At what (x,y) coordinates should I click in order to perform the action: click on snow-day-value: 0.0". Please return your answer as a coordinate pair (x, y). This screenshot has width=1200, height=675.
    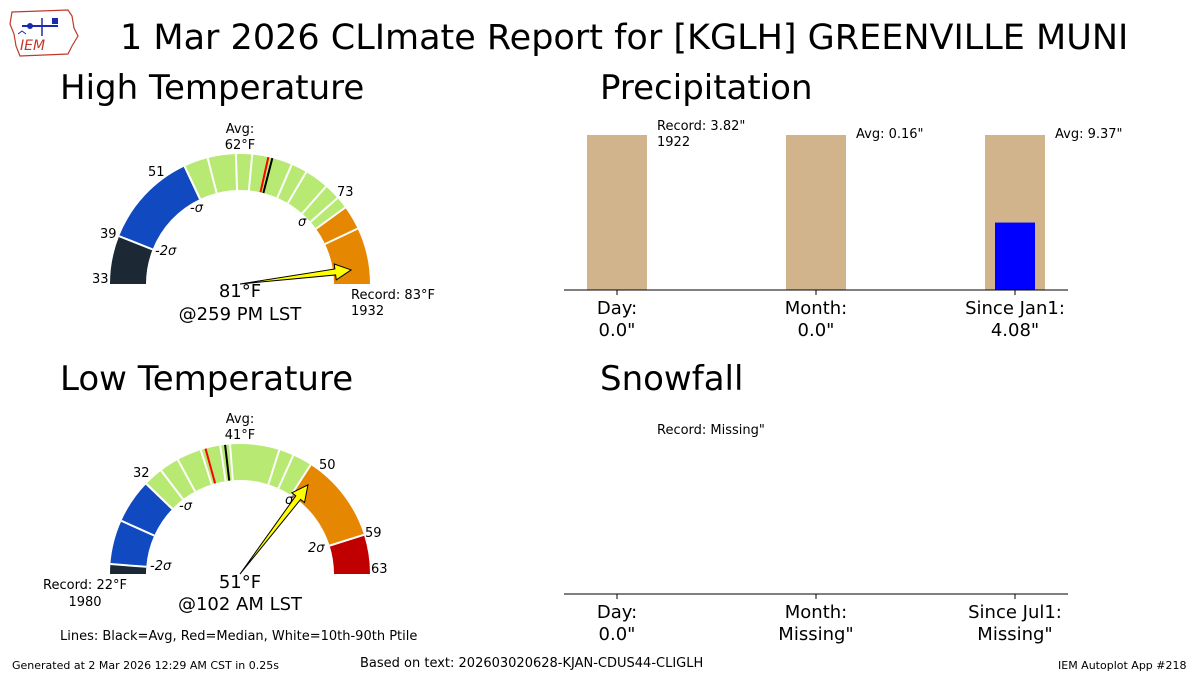
    Looking at the image, I should click on (617, 634).